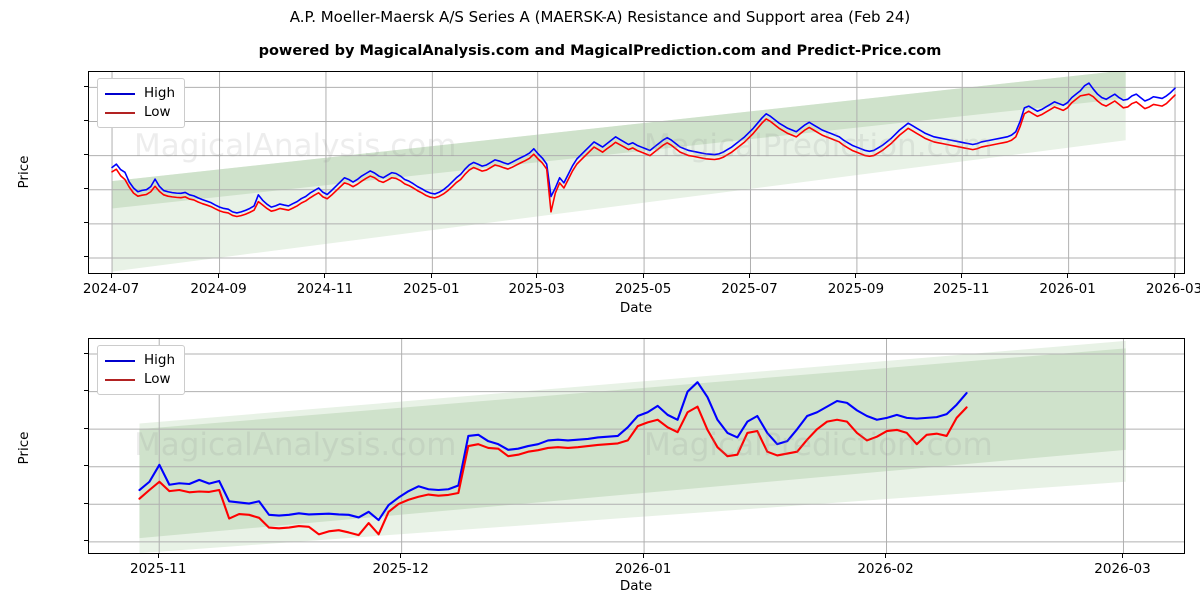  Describe the element at coordinates (325, 289) in the screenshot. I see `x-tick-label: 2024-11` at that location.